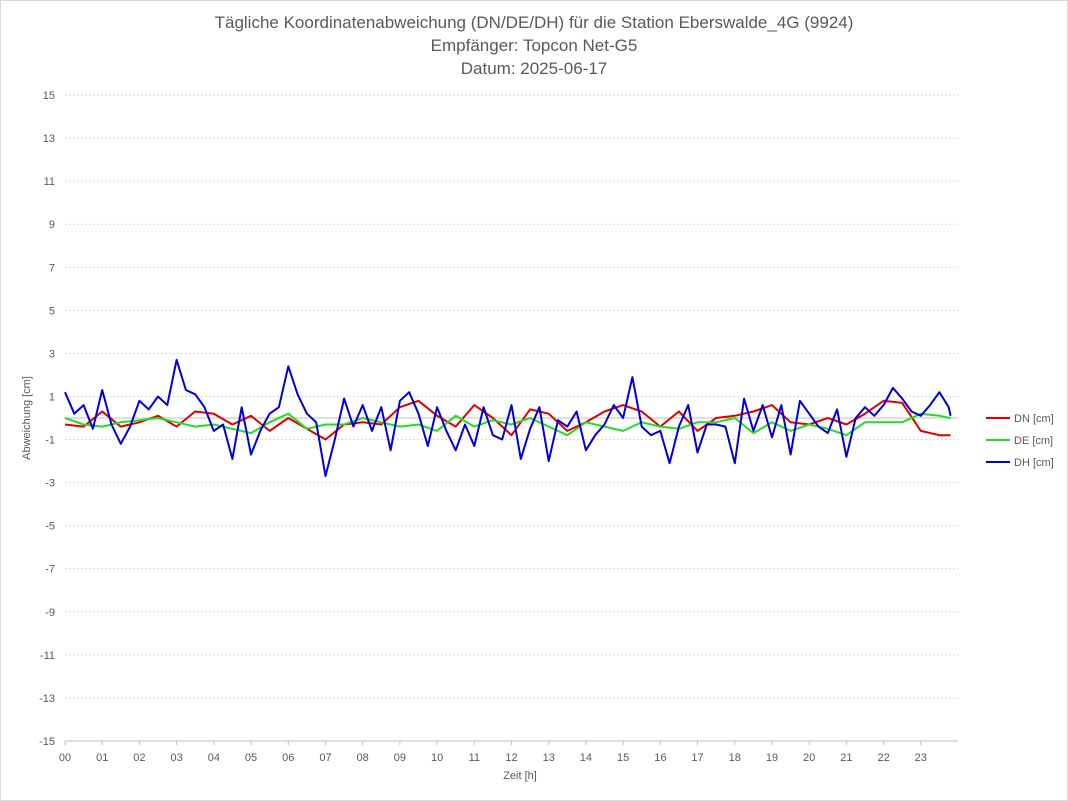  What do you see at coordinates (251, 758) in the screenshot?
I see `x-tick-label: 05` at bounding box center [251, 758].